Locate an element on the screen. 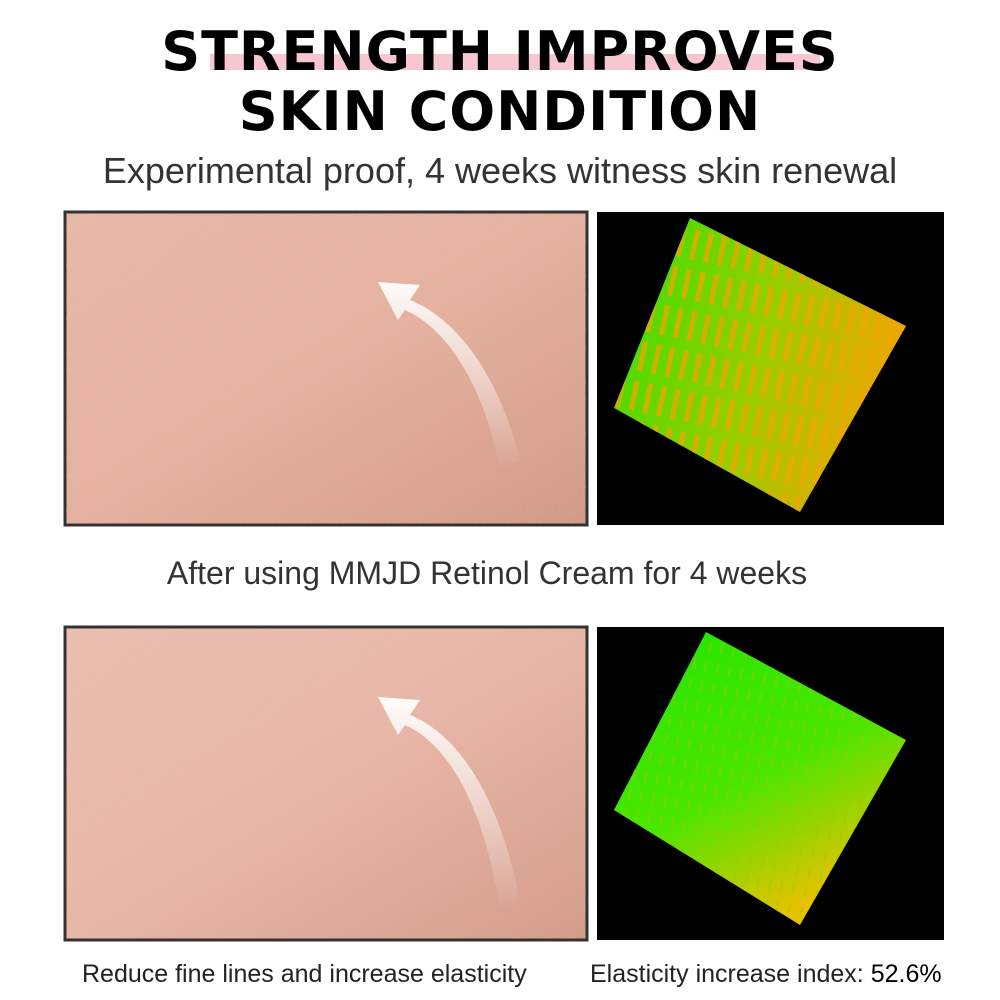 The image size is (1000, 1000). title-line: STRENGTH IMPROVES is located at coordinates (500, 51).